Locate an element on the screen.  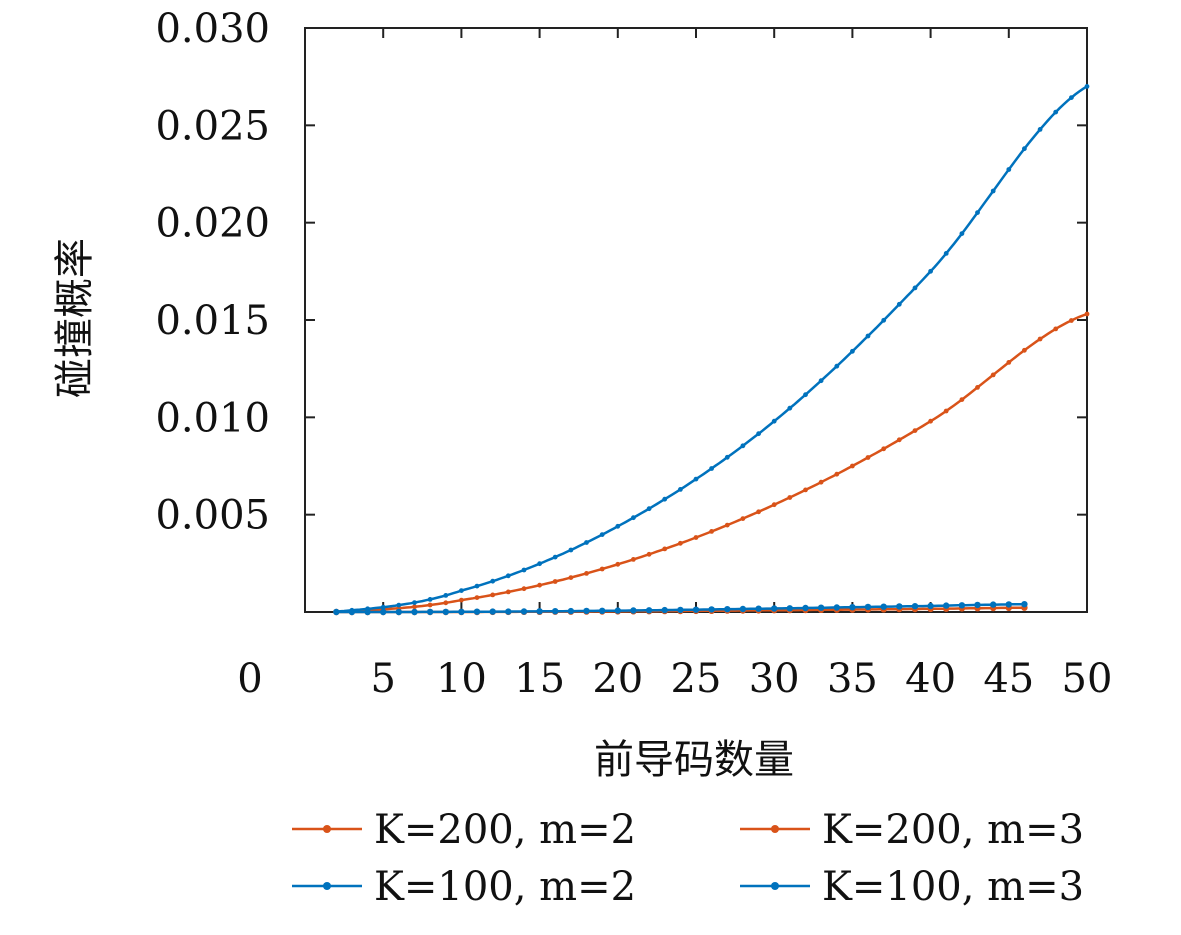
y-tick-label: 0.020 is located at coordinates (212, 224).